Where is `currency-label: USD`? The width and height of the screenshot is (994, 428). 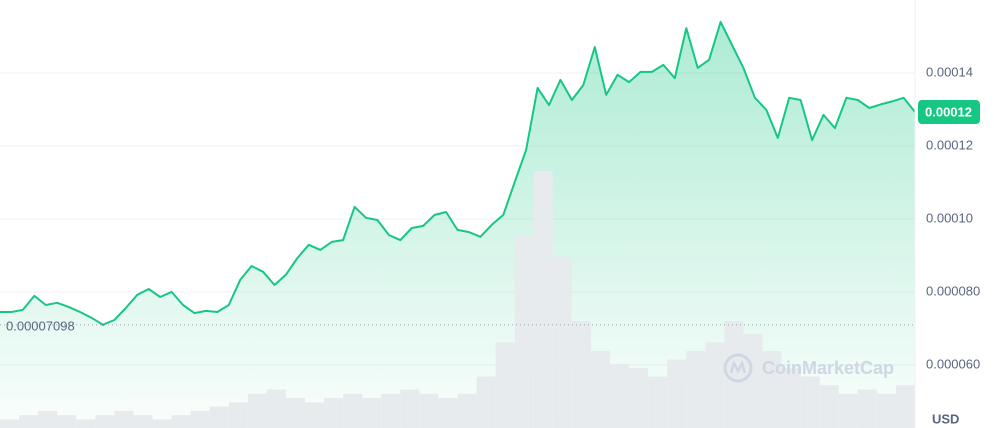
currency-label: USD is located at coordinates (945, 418).